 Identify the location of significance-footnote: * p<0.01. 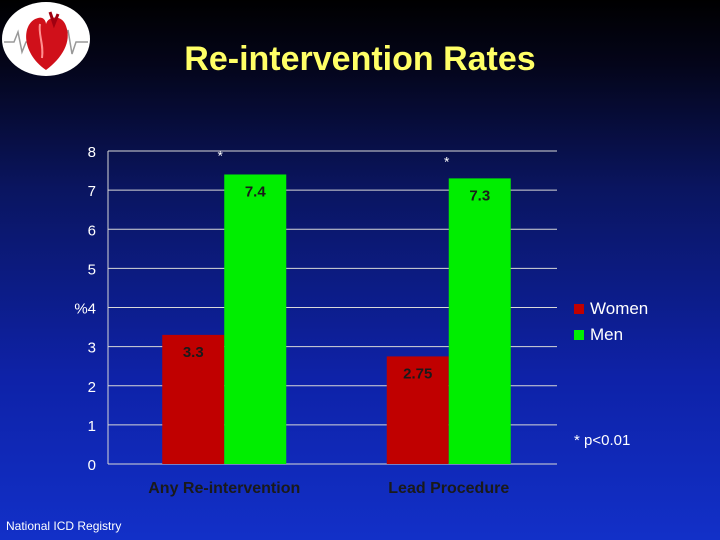
(602, 440).